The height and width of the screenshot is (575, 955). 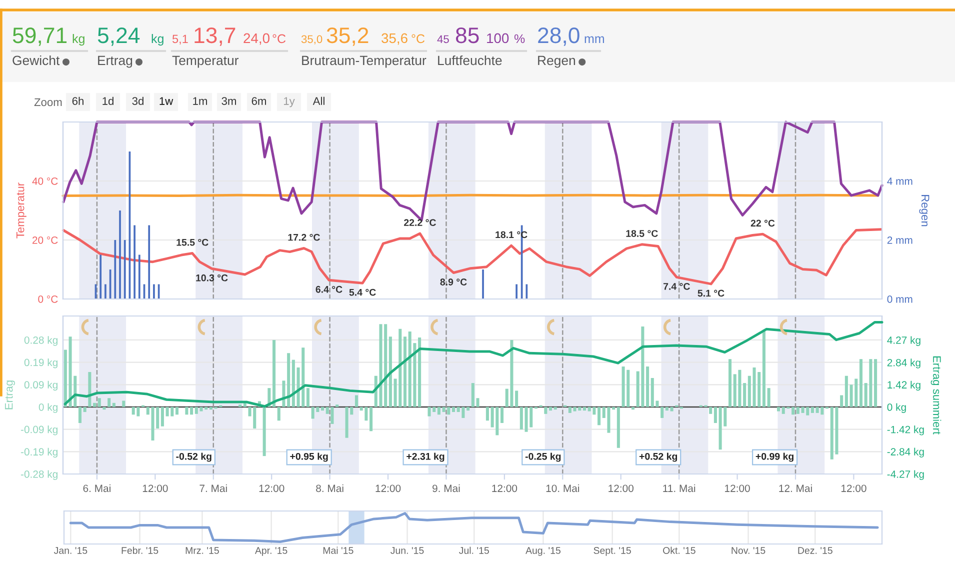 I want to click on x-tick-label: Jul. '15, so click(x=474, y=550).